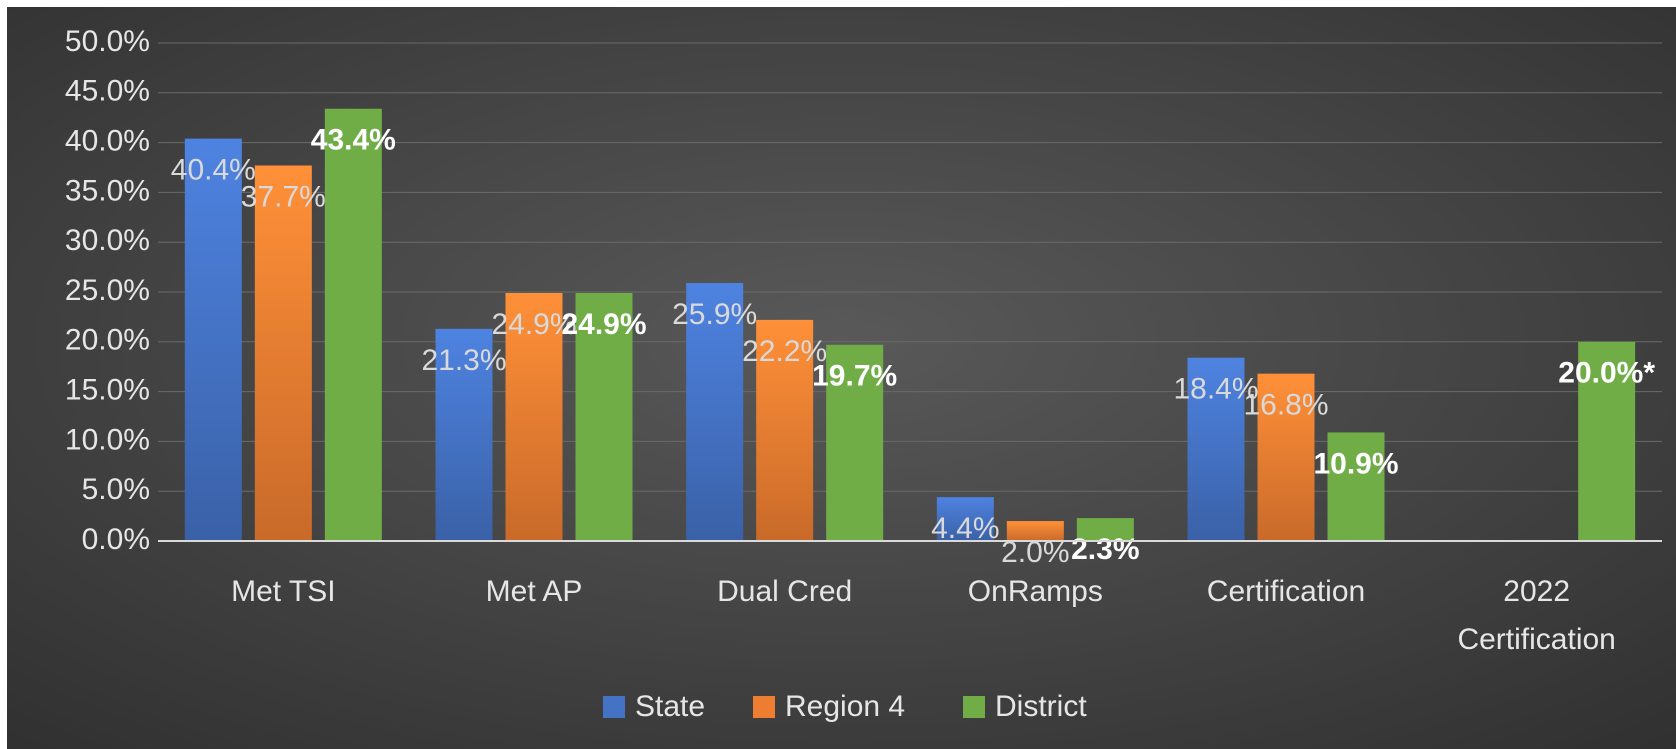 The height and width of the screenshot is (749, 1676). I want to click on data-label: 18.4%, so click(1215, 389).